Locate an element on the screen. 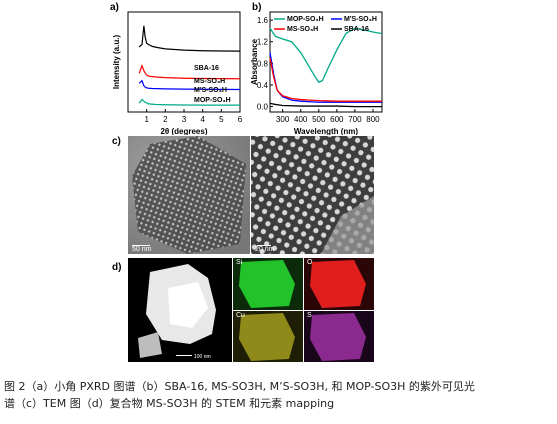 This screenshot has height=424, width=557. pxrd-xtick-label: 6 is located at coordinates (240, 119).